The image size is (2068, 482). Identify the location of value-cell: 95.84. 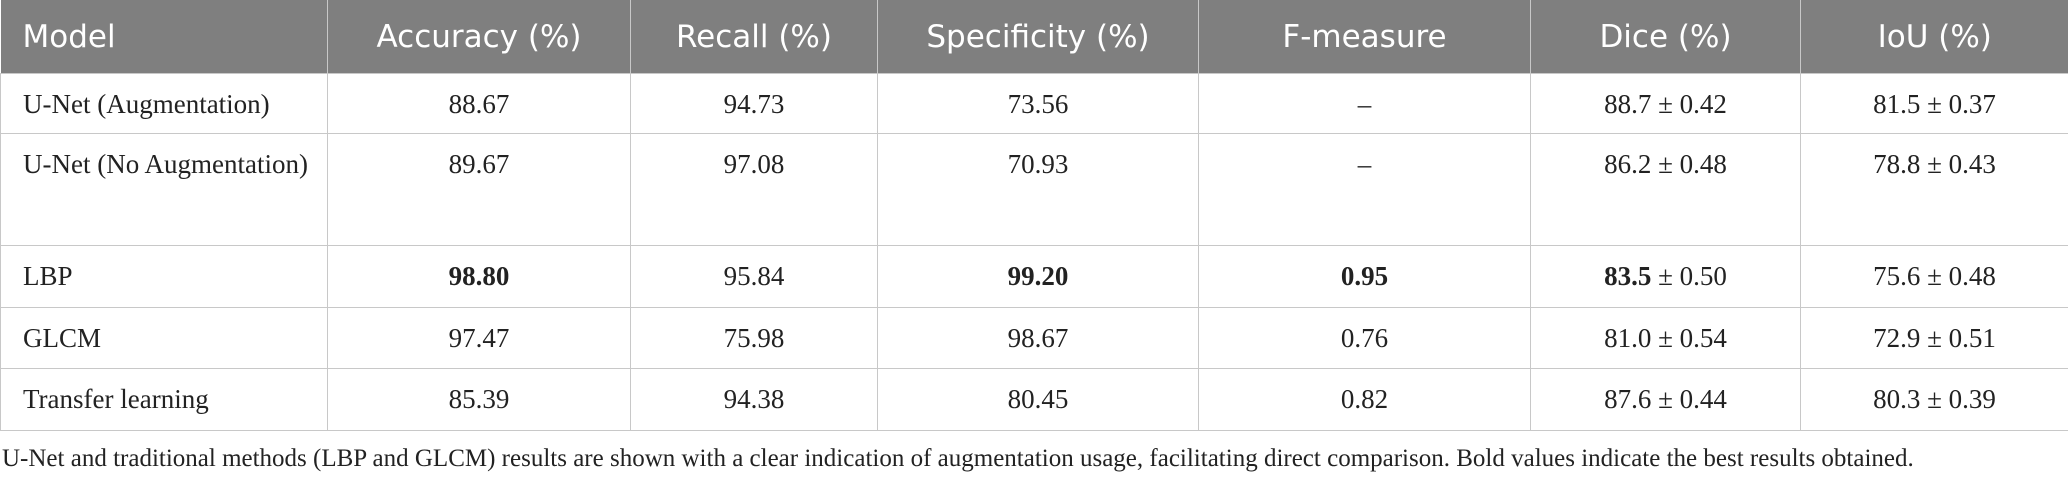
(754, 276).